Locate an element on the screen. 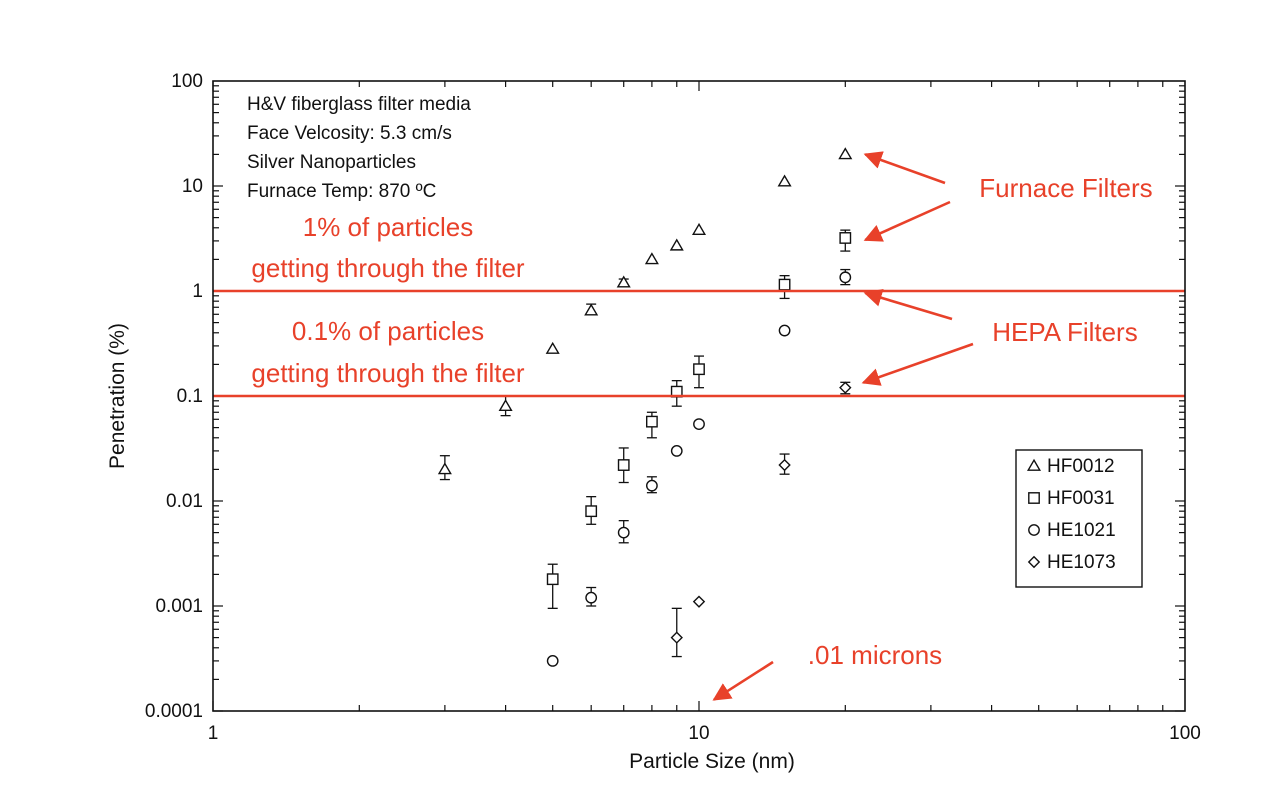  annotation-arrows is located at coordinates (843, 426).